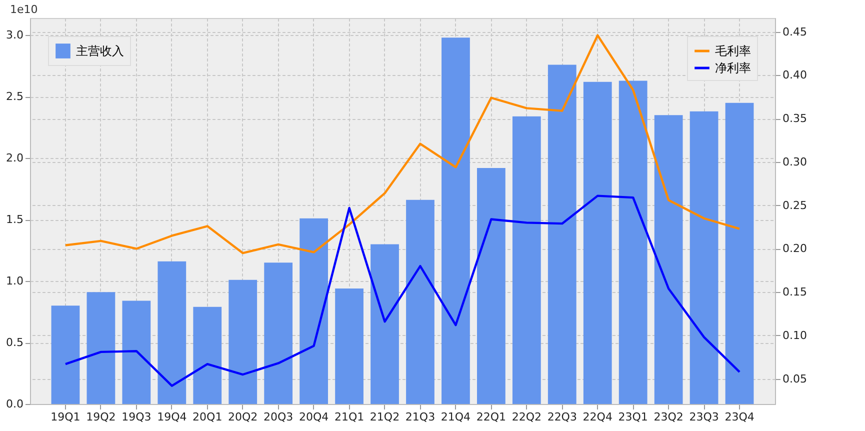 This screenshot has width=865, height=431. I want to click on y2-tick-label: 0.25, so click(794, 205).